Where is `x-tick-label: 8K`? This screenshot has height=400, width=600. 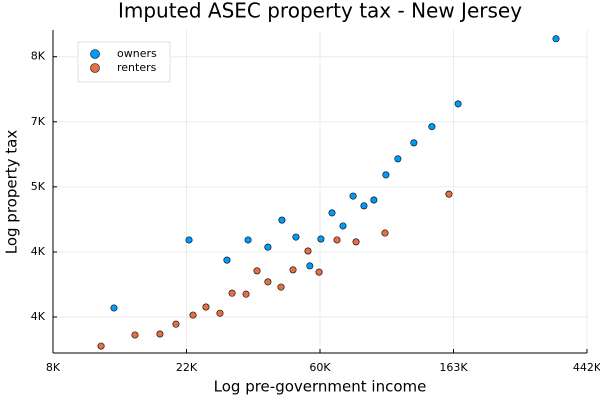 x-tick-label: 8K is located at coordinates (53, 367).